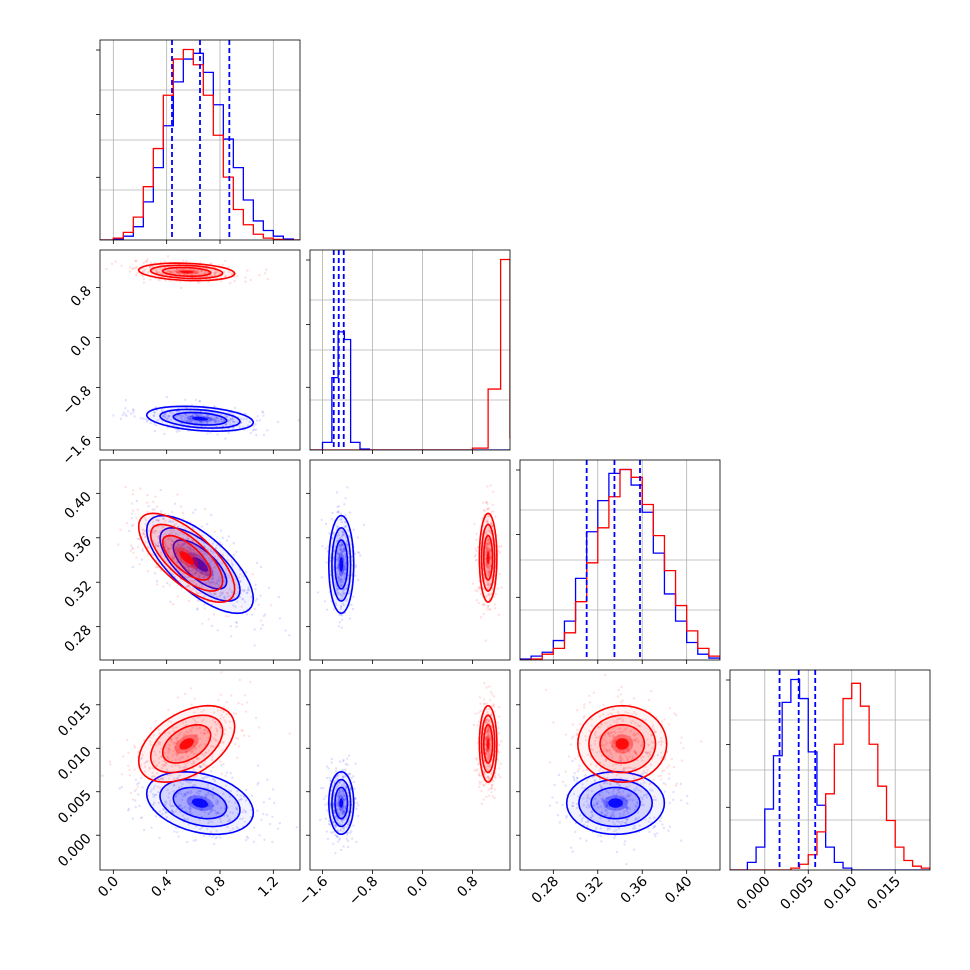 The width and height of the screenshot is (970, 970). I want to click on xtick-label-3-2: 0.010, so click(841, 894).